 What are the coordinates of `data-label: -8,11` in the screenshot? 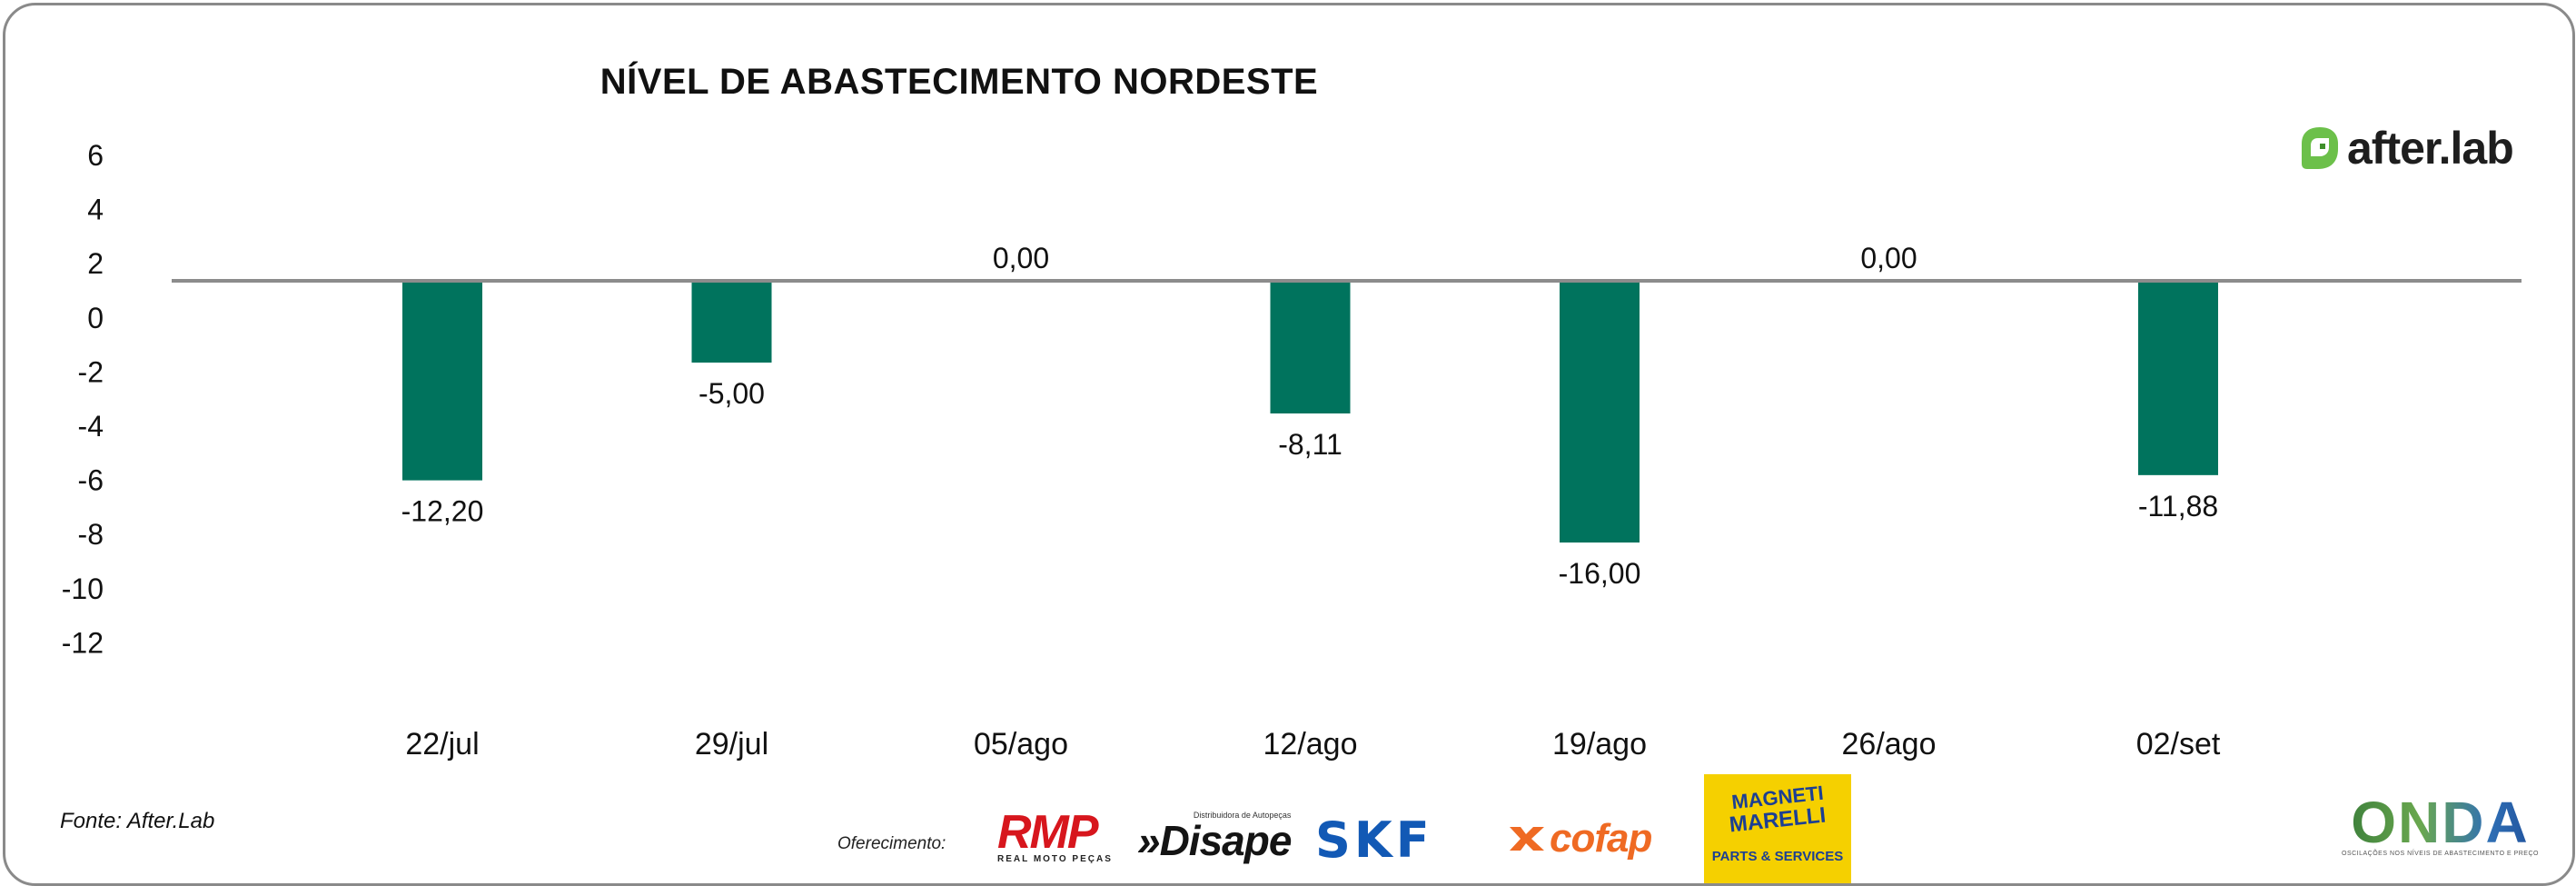 It's located at (1310, 444).